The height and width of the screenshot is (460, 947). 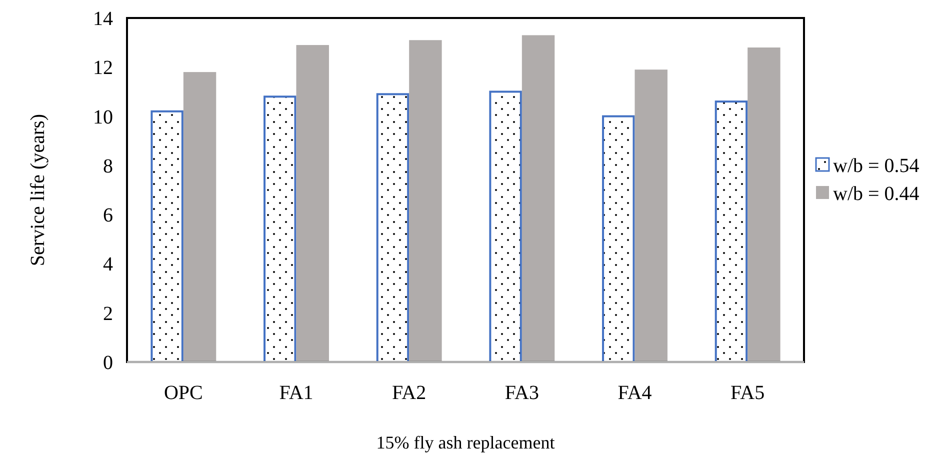 I want to click on y-tick-label: 4, so click(x=108, y=265).